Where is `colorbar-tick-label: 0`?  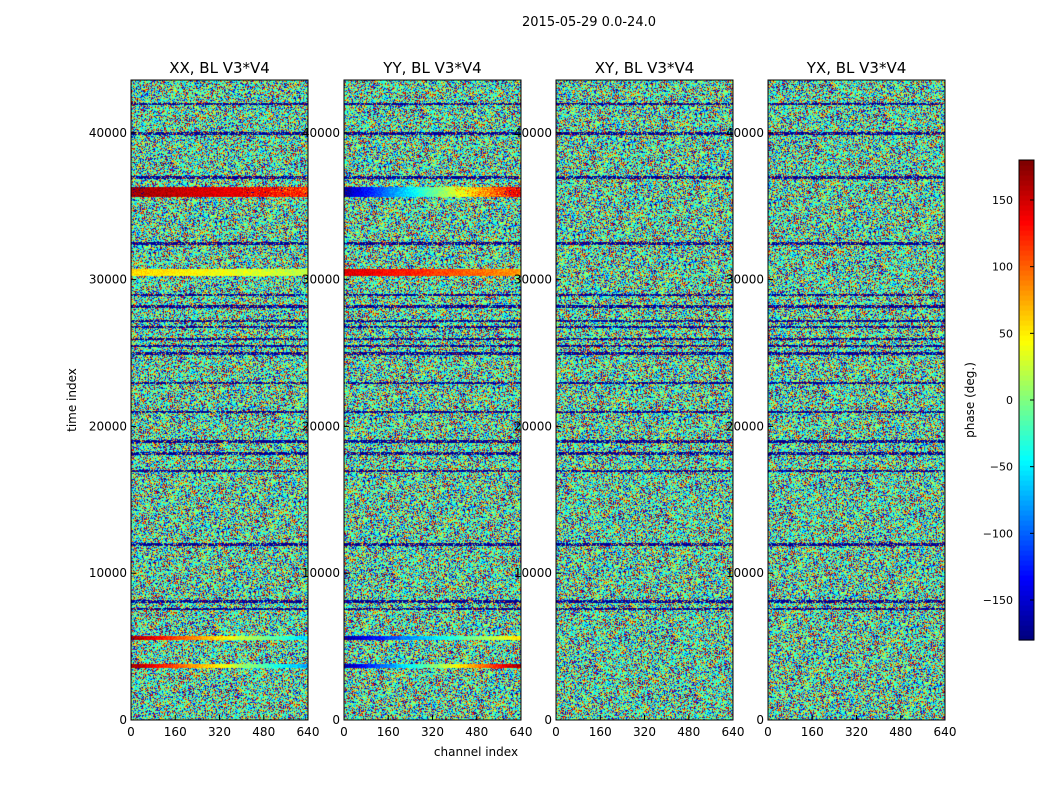 colorbar-tick-label: 0 is located at coordinates (1009, 400).